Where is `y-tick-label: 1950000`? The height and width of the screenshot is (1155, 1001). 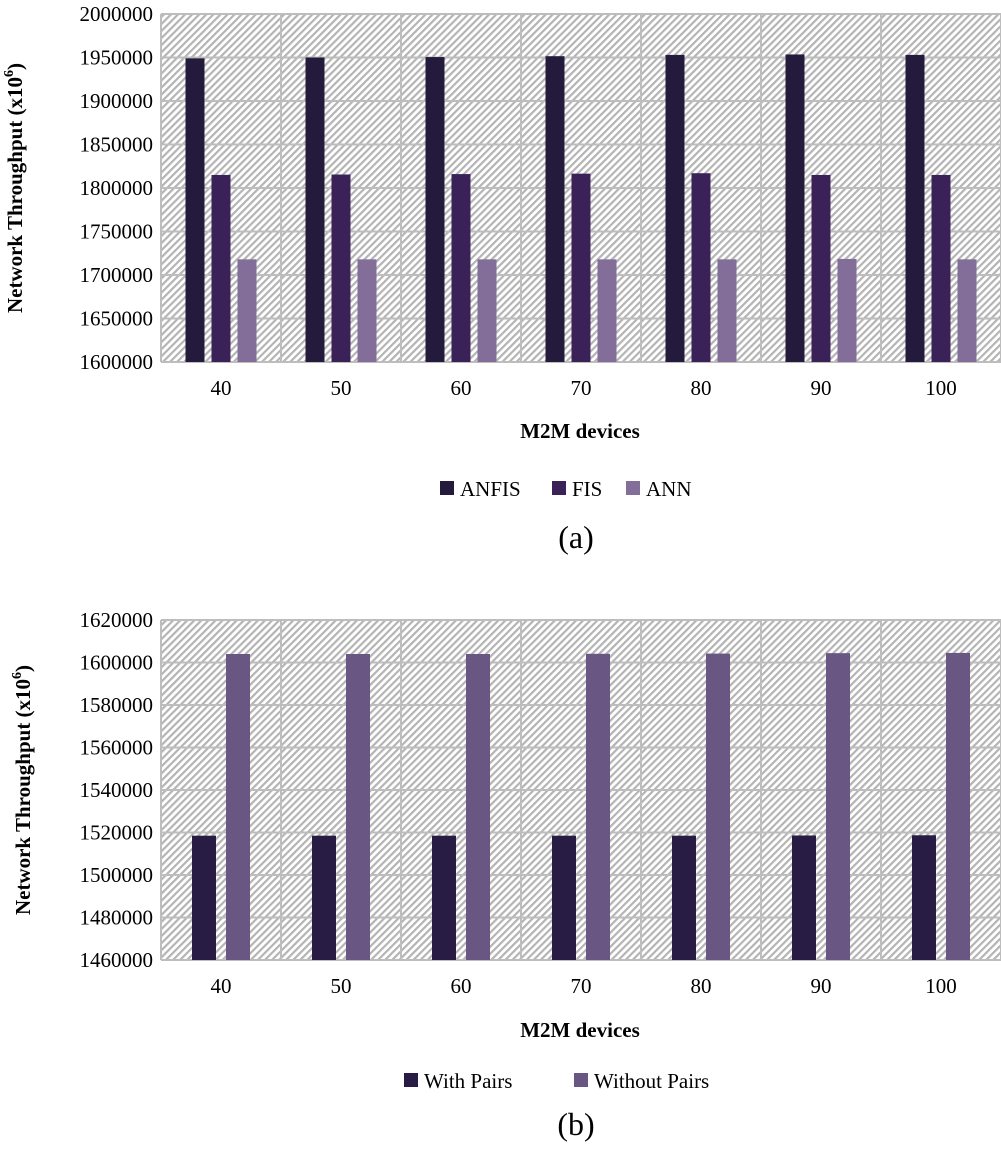 y-tick-label: 1950000 is located at coordinates (117, 58).